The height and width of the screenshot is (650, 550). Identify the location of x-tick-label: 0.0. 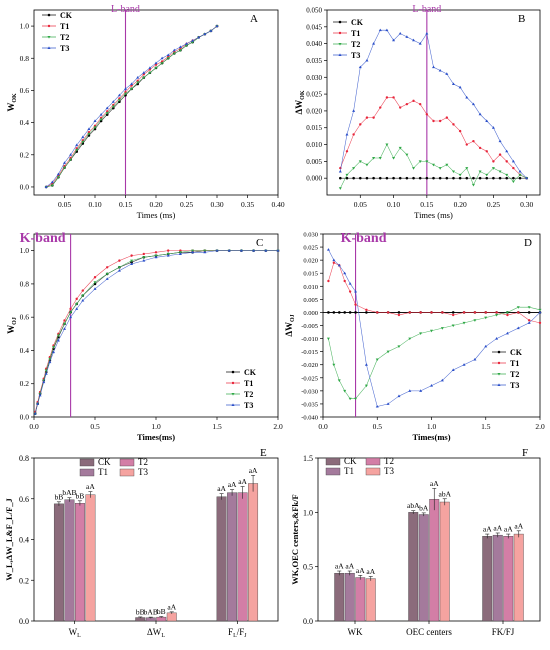
(323, 426).